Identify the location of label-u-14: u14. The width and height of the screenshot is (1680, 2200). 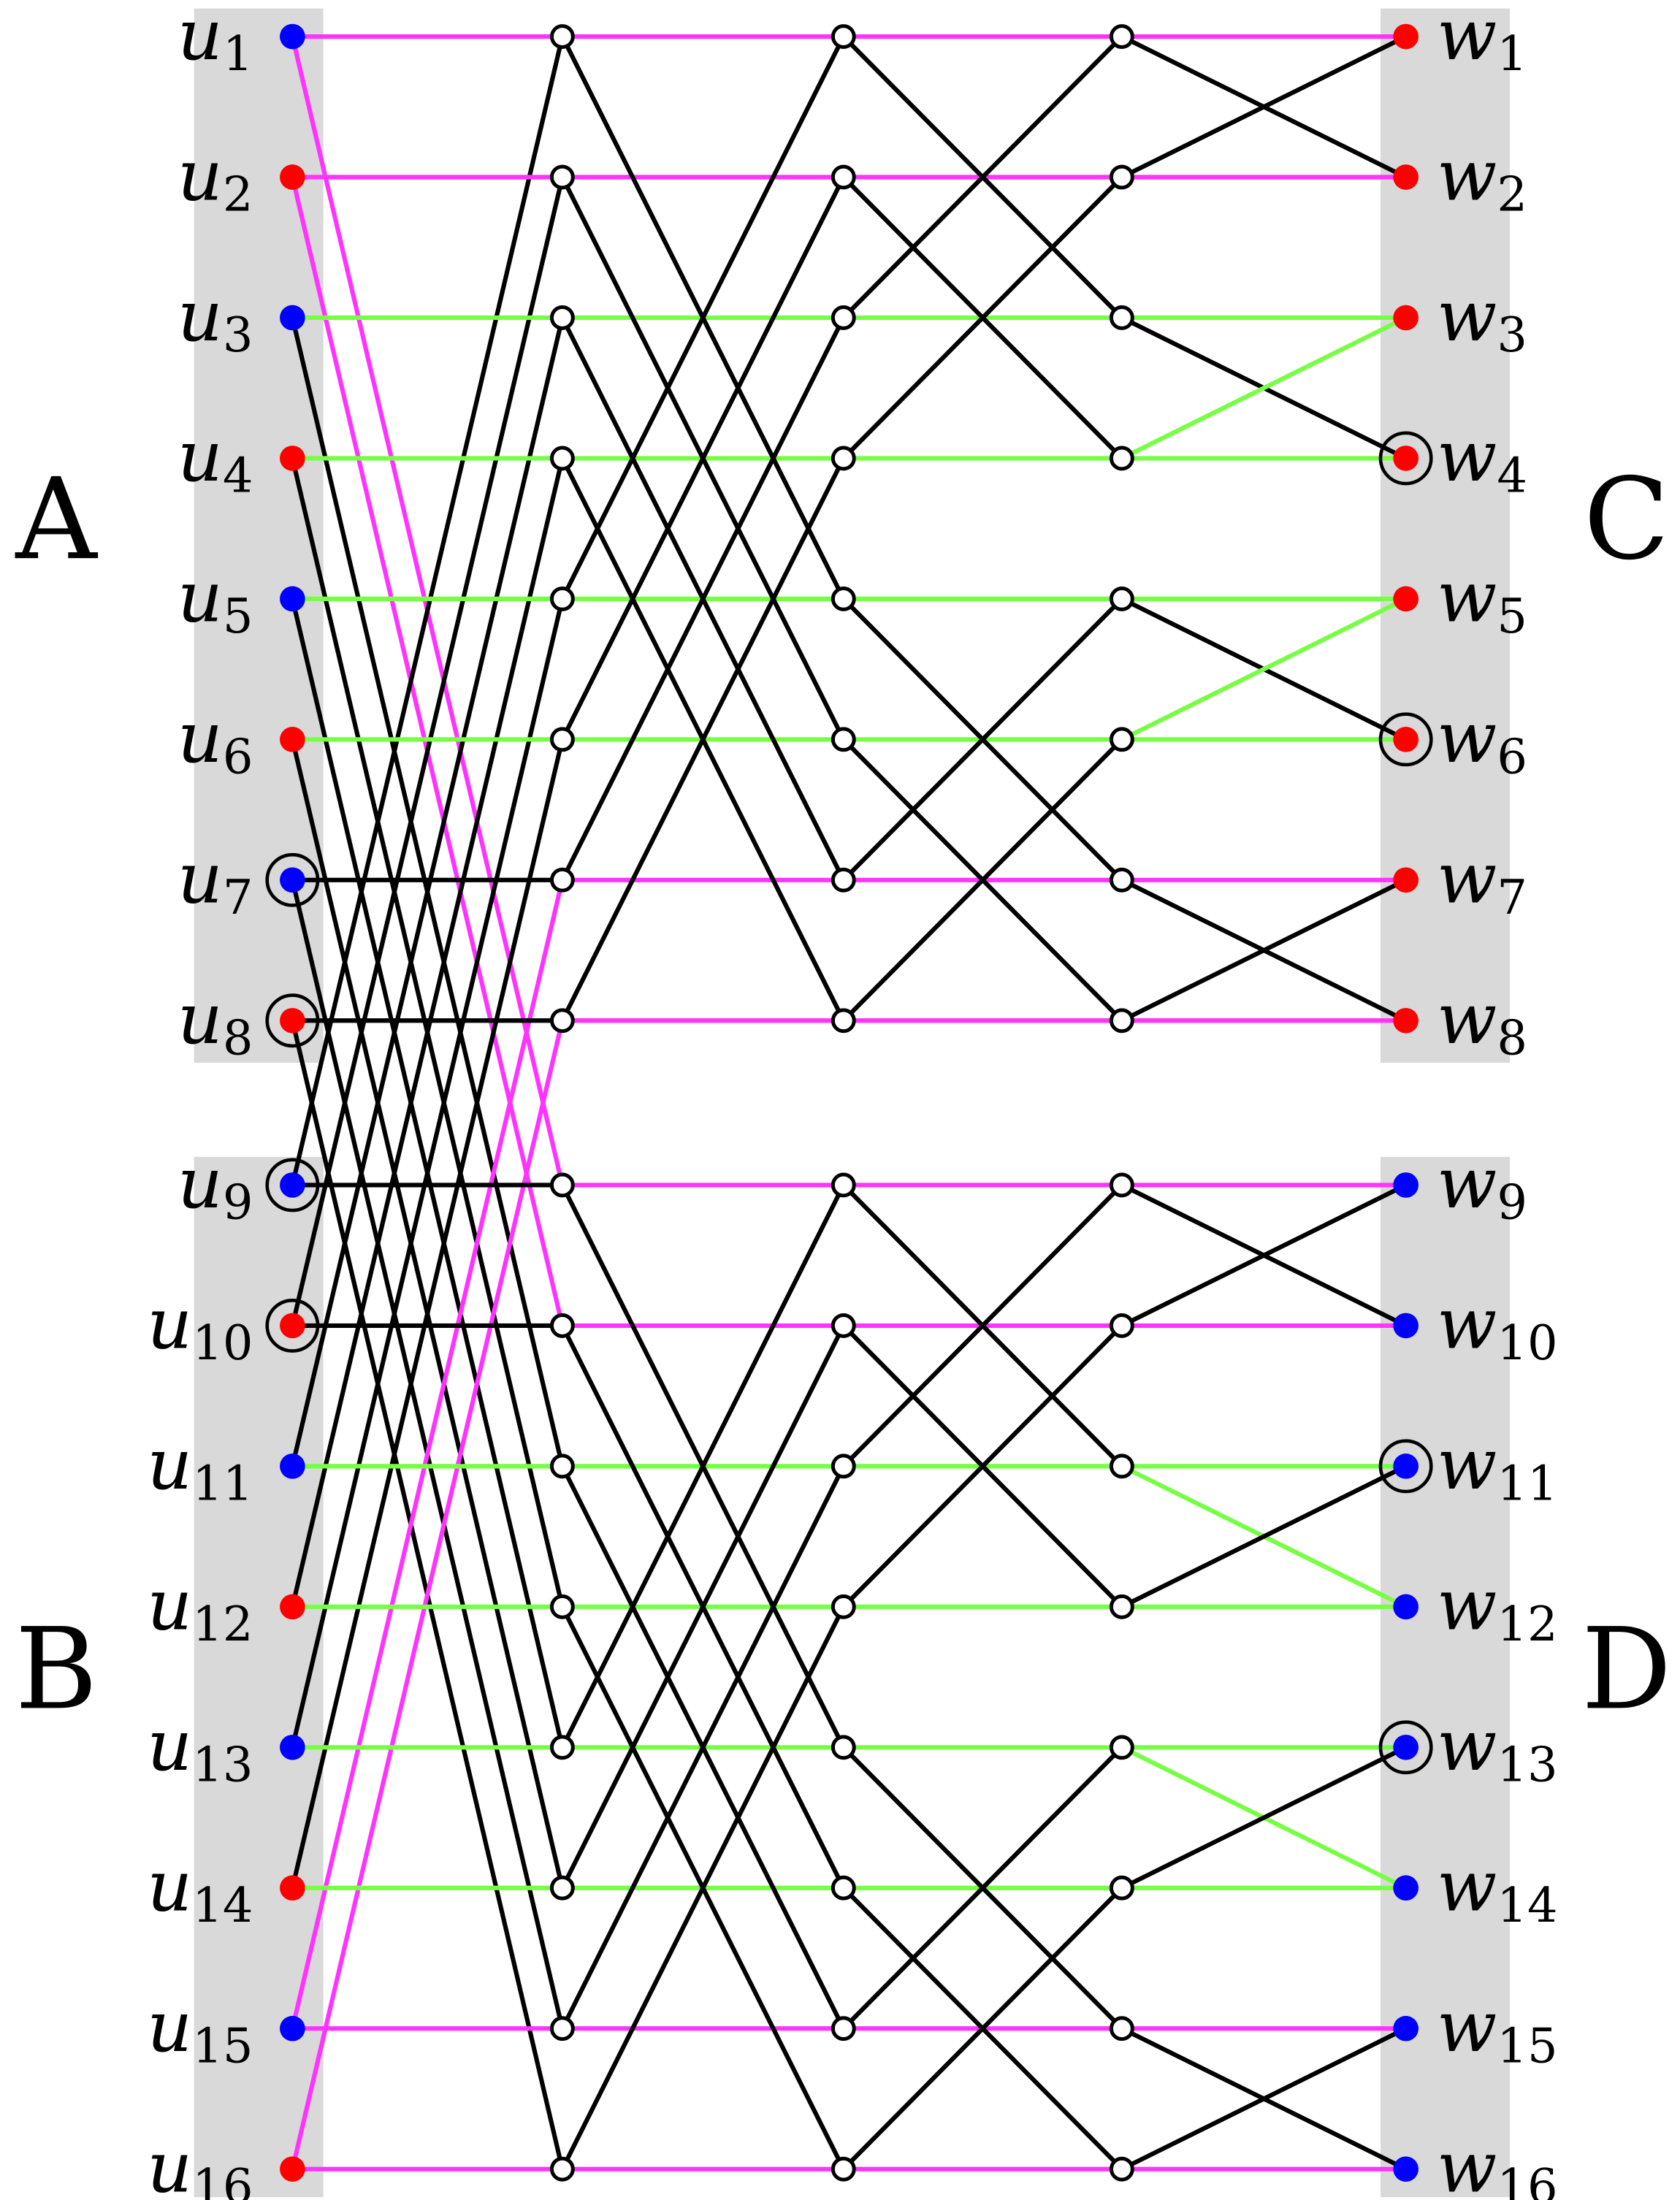
(200, 1889).